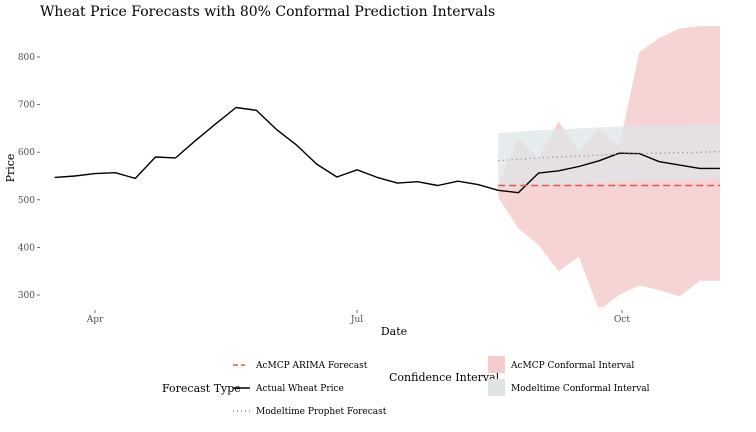 This screenshot has width=756, height=432. What do you see at coordinates (622, 320) in the screenshot?
I see `x-tick-label: Oct` at bounding box center [622, 320].